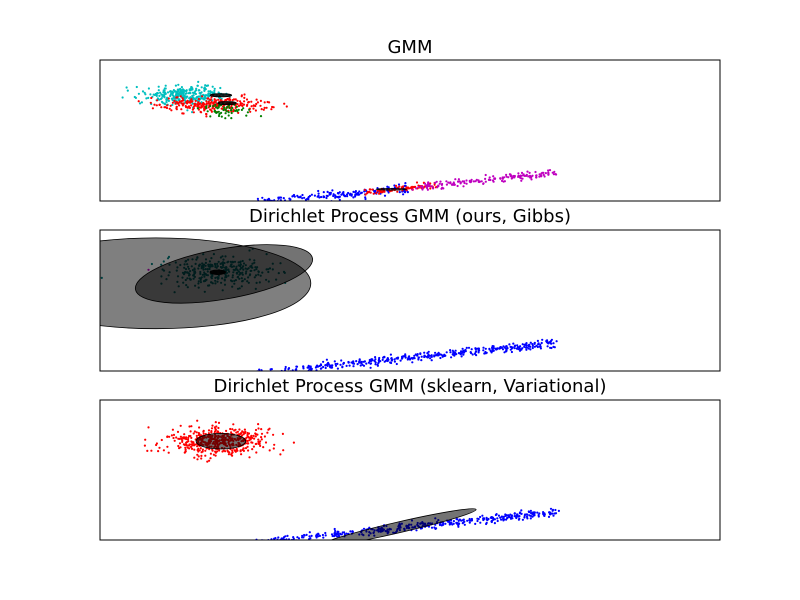 The image size is (800, 600). Describe the element at coordinates (329, 304) in the screenshot. I see `plot-content` at that location.